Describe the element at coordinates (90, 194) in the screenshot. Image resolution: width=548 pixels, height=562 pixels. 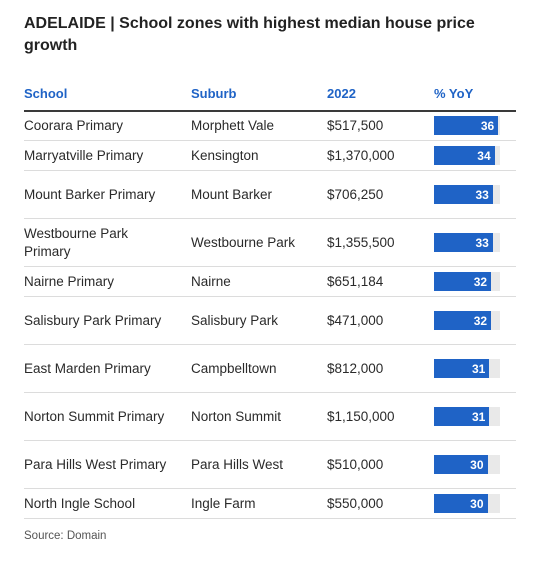
I see `school-name: Mount Barker Primary` at that location.